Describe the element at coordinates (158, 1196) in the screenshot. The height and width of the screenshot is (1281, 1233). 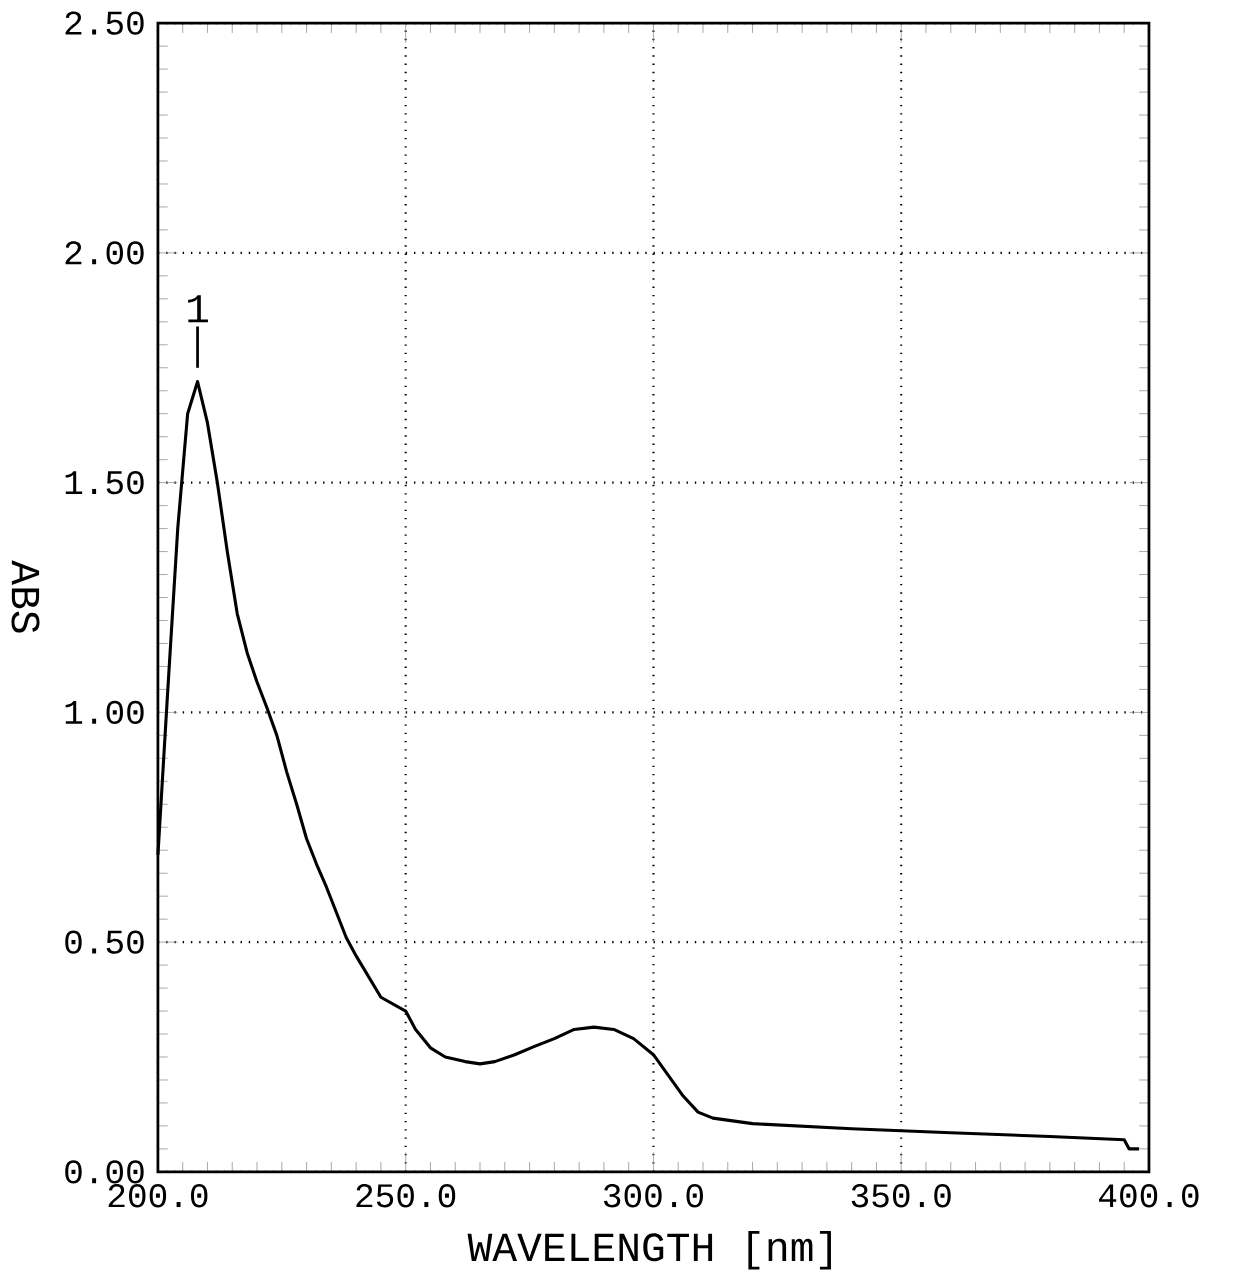
I see `x-tick-label: 200.0` at that location.